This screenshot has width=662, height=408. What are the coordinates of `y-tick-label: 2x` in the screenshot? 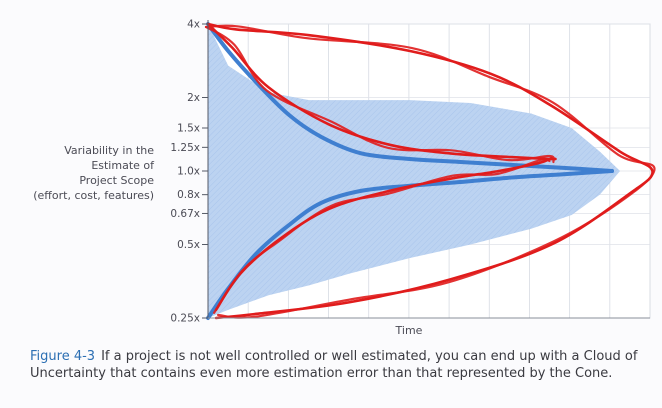 It's located at (193, 98).